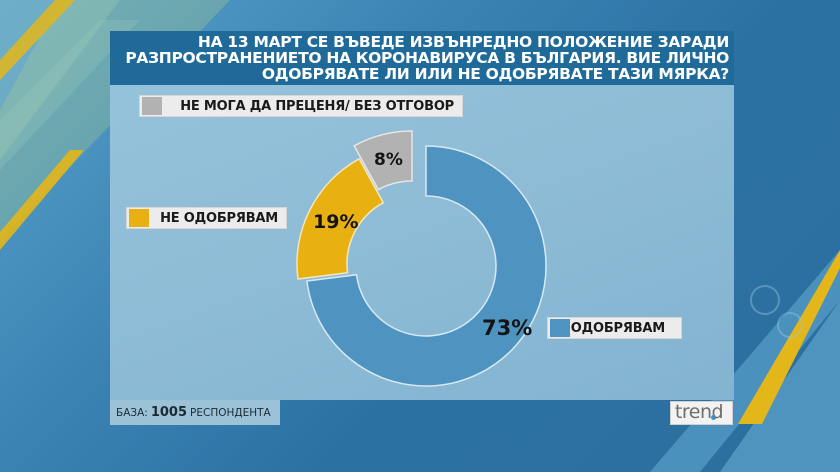  Describe the element at coordinates (617, 328) in the screenshot. I see `legend-label: ОДОБРЯВАМ` at that location.